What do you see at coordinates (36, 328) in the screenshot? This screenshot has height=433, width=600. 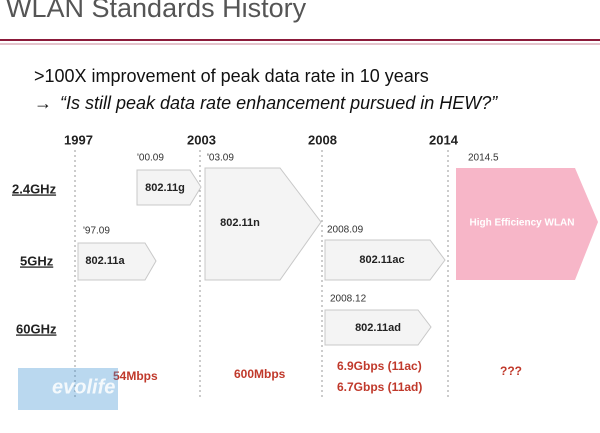 I see `band-label: 60GHz` at bounding box center [36, 328].